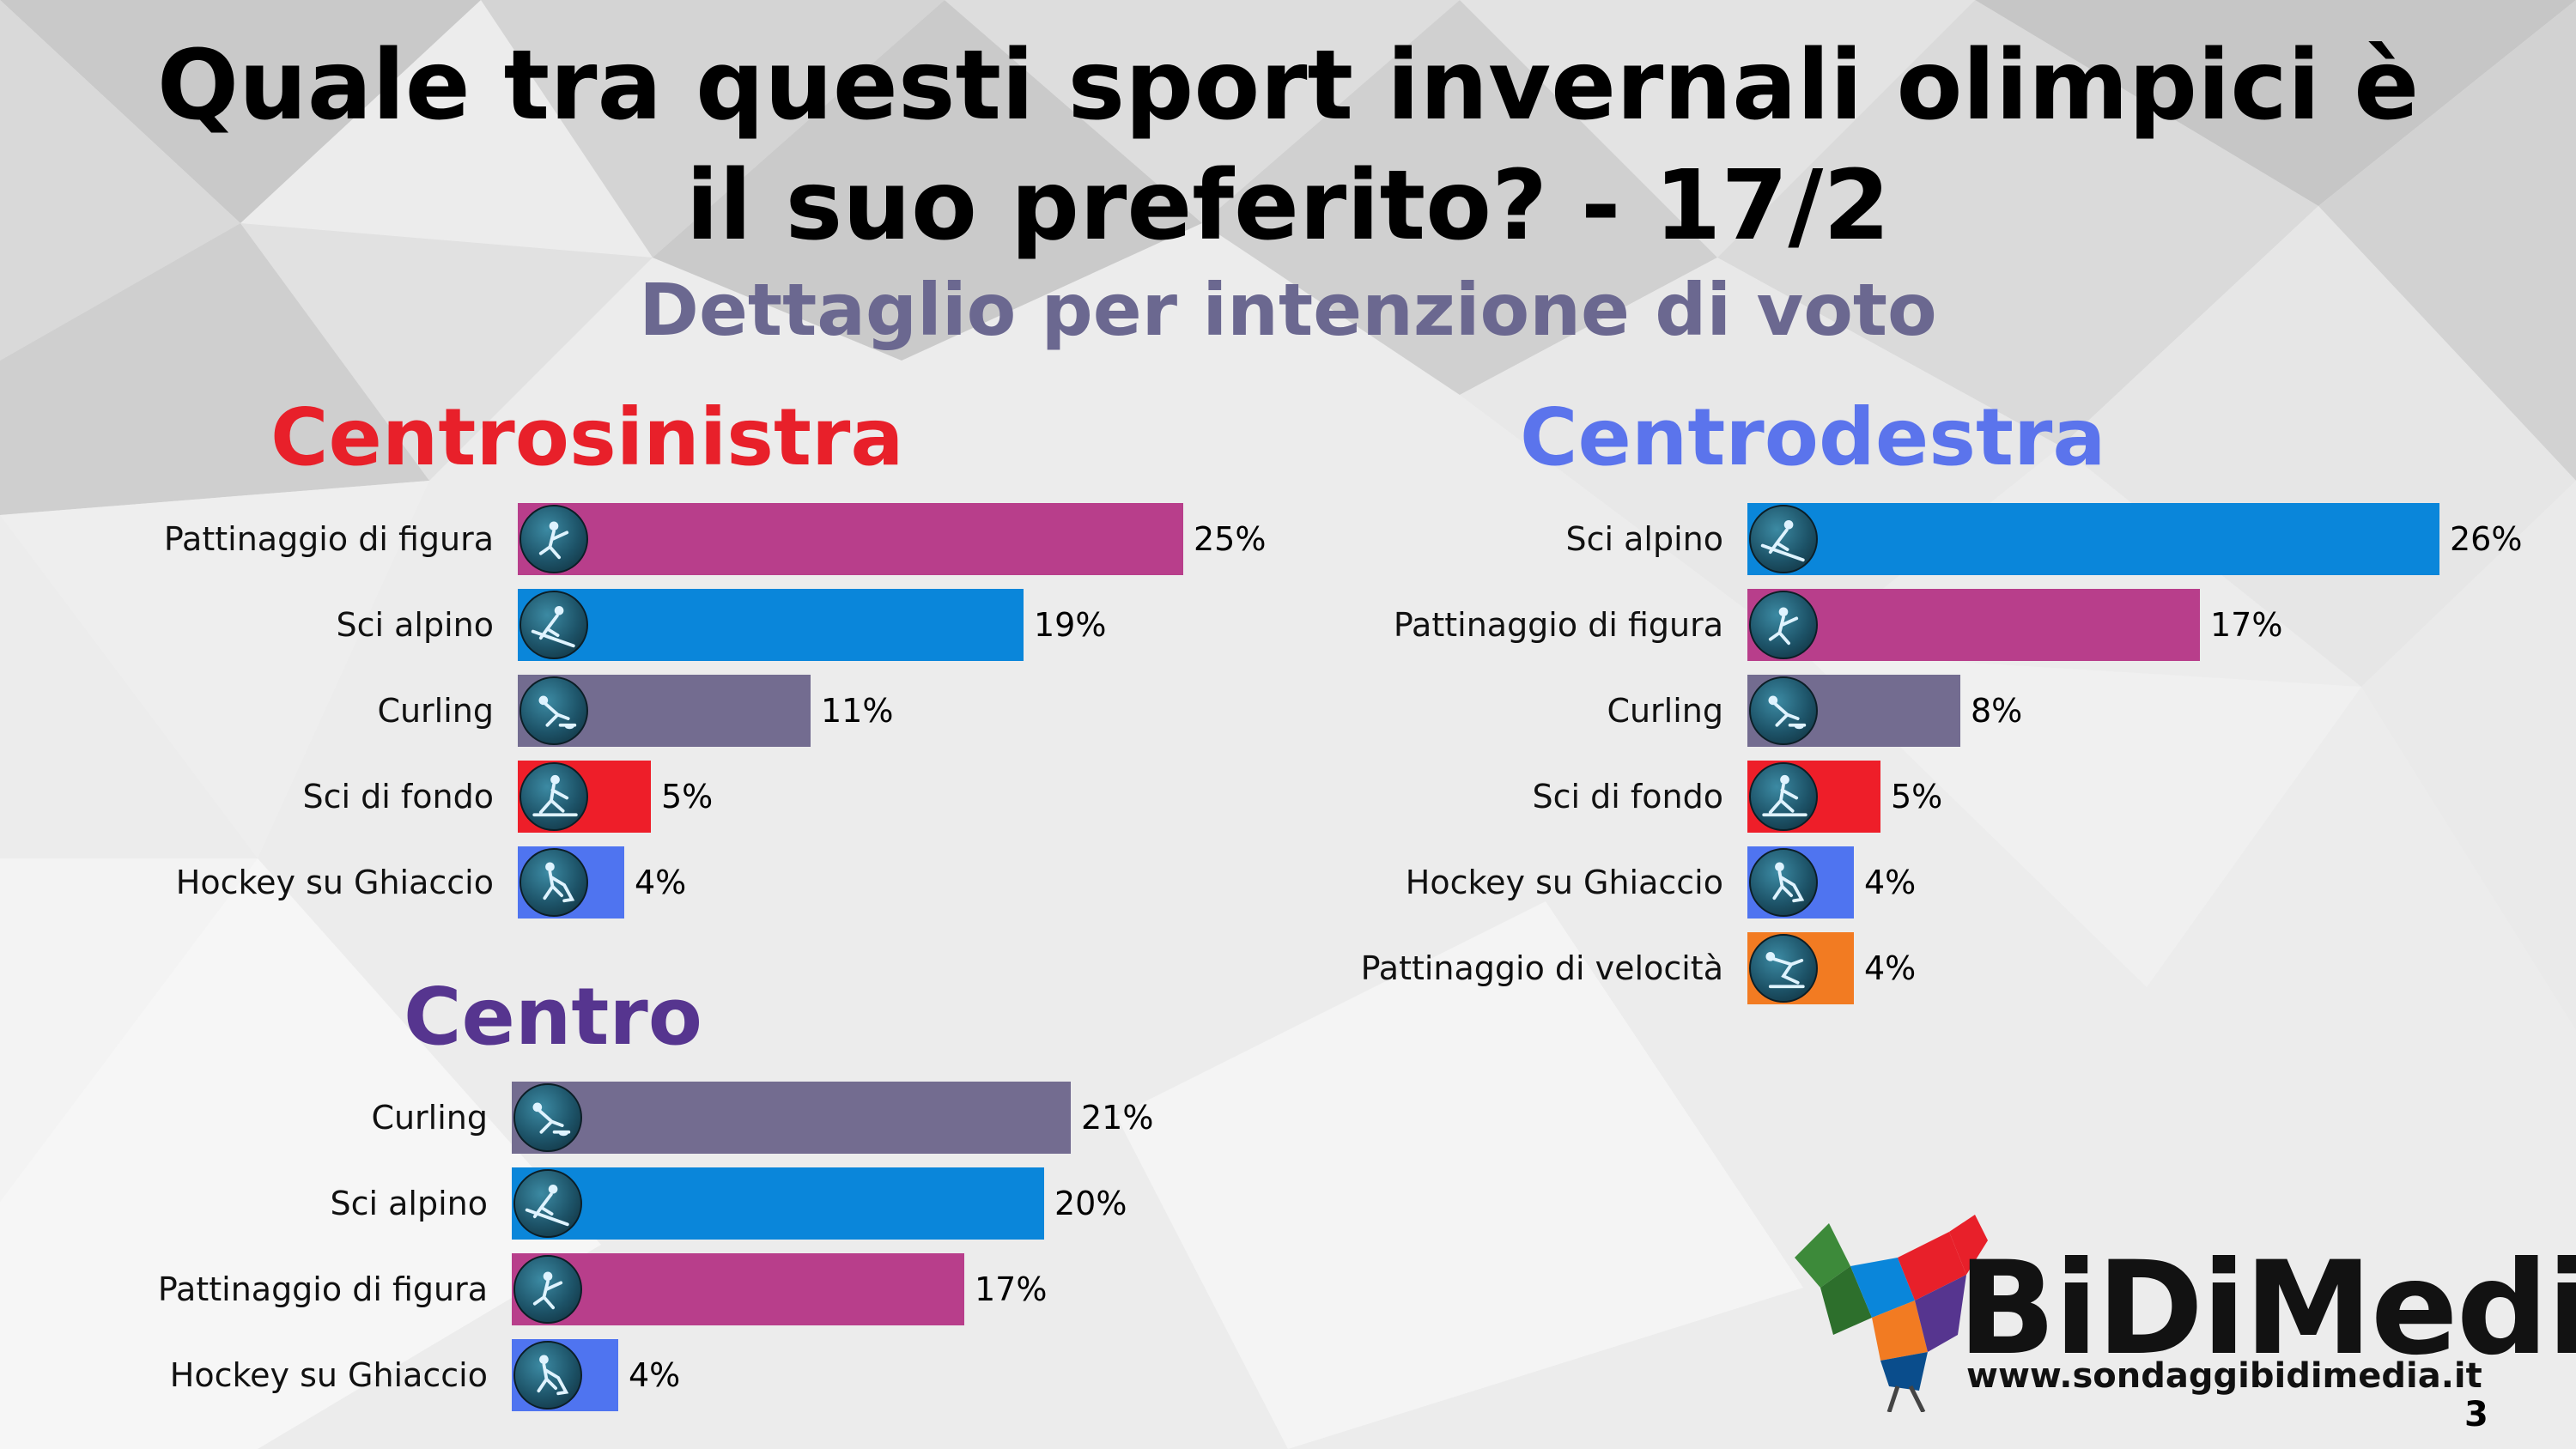 The width and height of the screenshot is (2576, 1449). Describe the element at coordinates (2476, 1414) in the screenshot. I see `page-number: 3` at that location.